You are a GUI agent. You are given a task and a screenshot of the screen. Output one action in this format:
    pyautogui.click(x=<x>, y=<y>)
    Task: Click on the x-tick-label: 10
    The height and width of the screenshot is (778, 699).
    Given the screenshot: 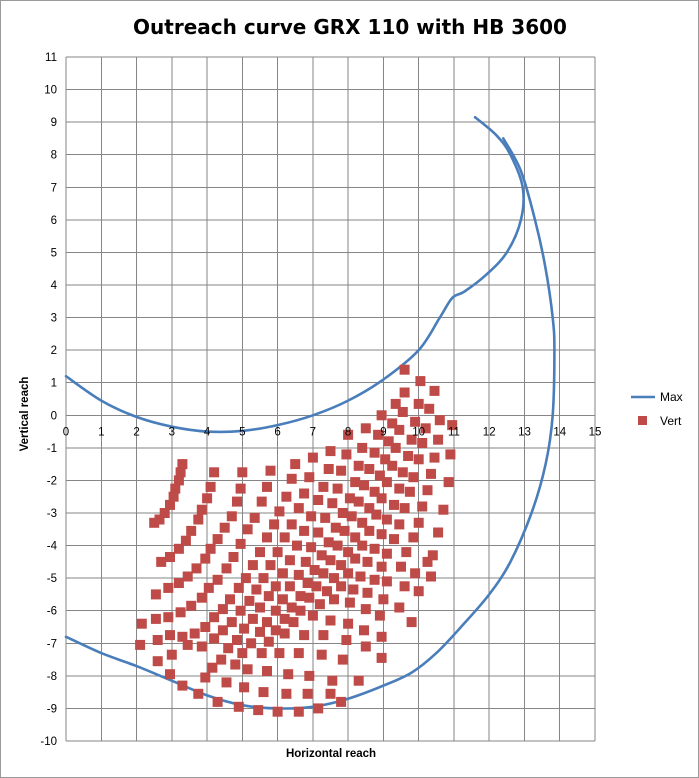 What is the action you would take?
    pyautogui.click(x=418, y=432)
    